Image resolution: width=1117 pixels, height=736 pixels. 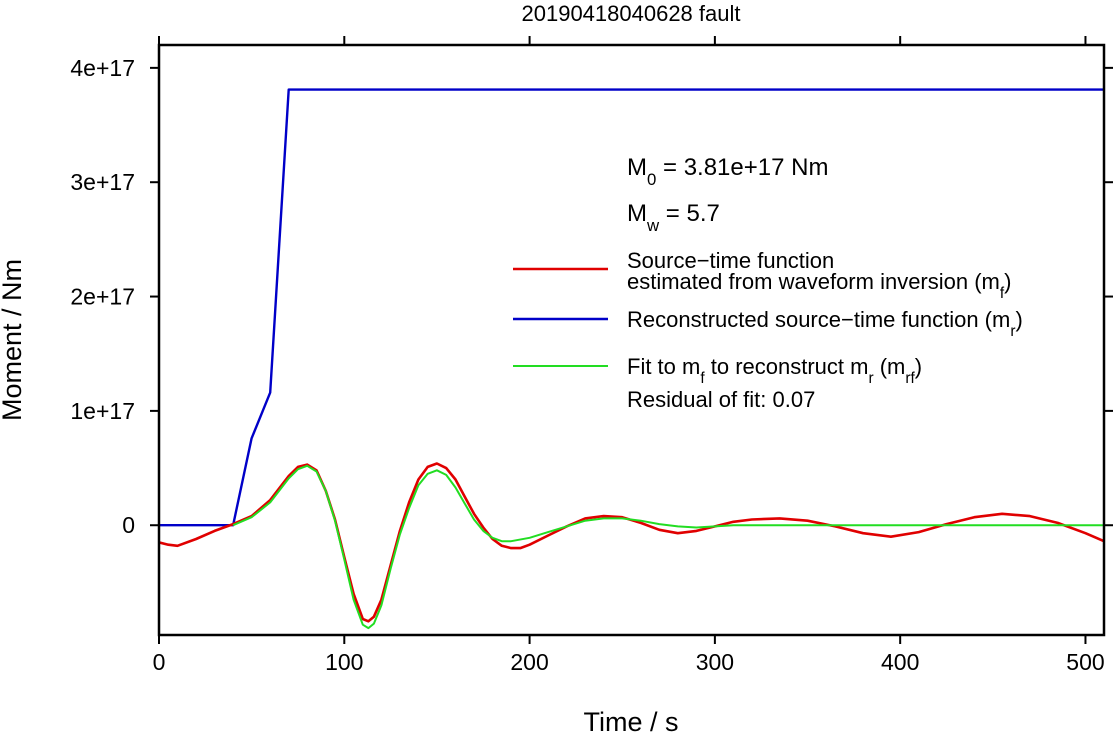 I want to click on legend-label: Reconstructed source−time function (mr), so click(x=825, y=323).